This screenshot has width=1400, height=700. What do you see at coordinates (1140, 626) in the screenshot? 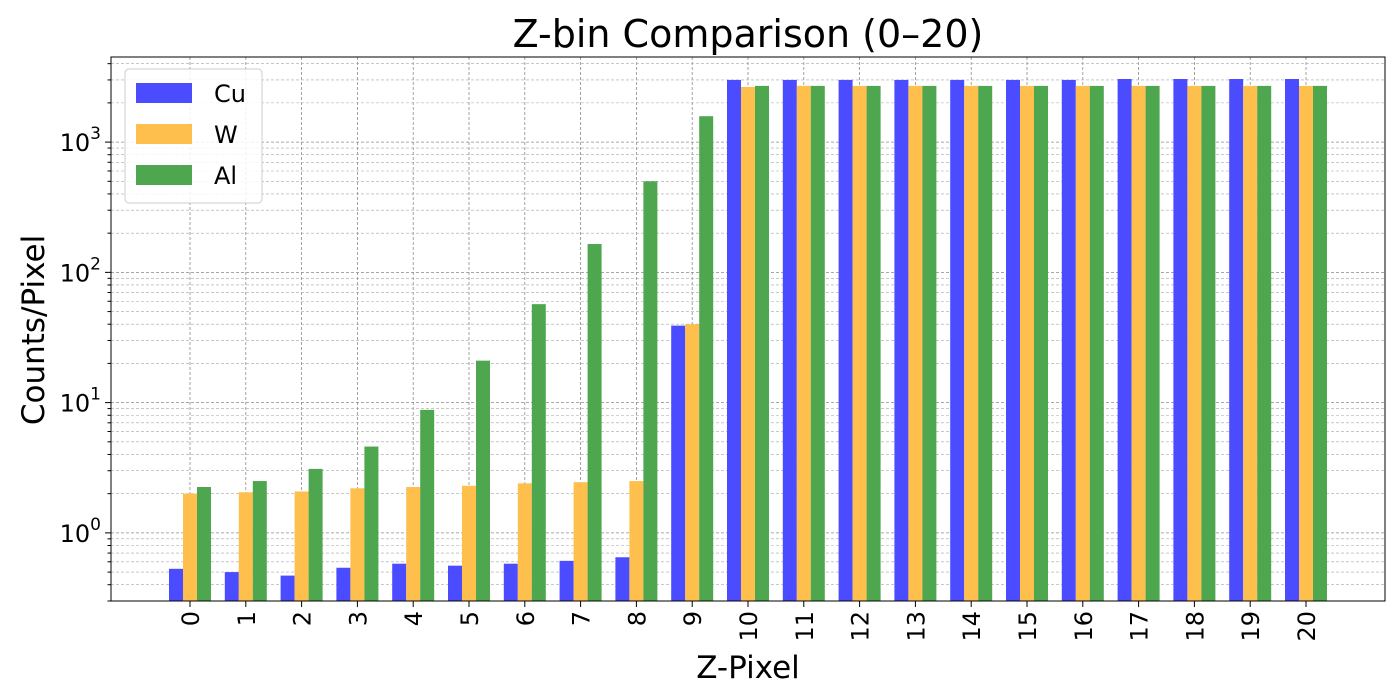
I see `x-tick-label: 17` at bounding box center [1140, 626].